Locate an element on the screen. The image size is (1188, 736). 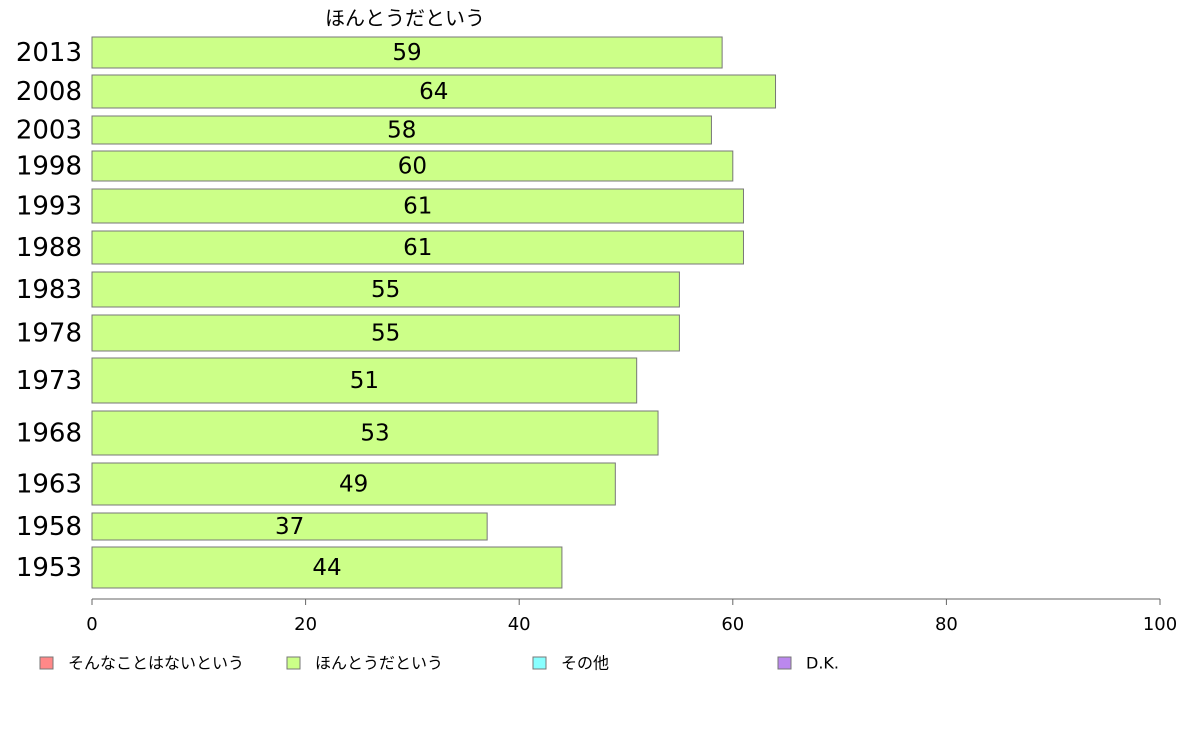
bar-value-label: 60 is located at coordinates (412, 167).